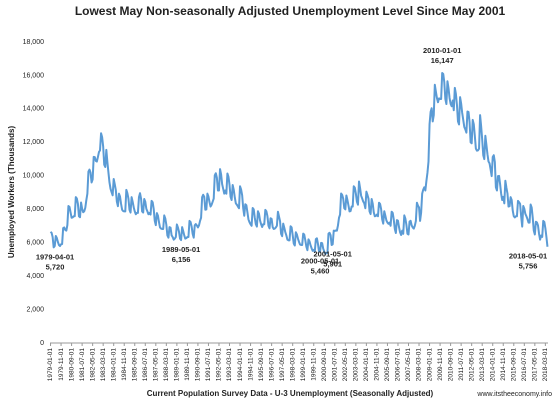 This screenshot has width=556, height=404. I want to click on x-tick-label: 2010-09-01, so click(450, 365).